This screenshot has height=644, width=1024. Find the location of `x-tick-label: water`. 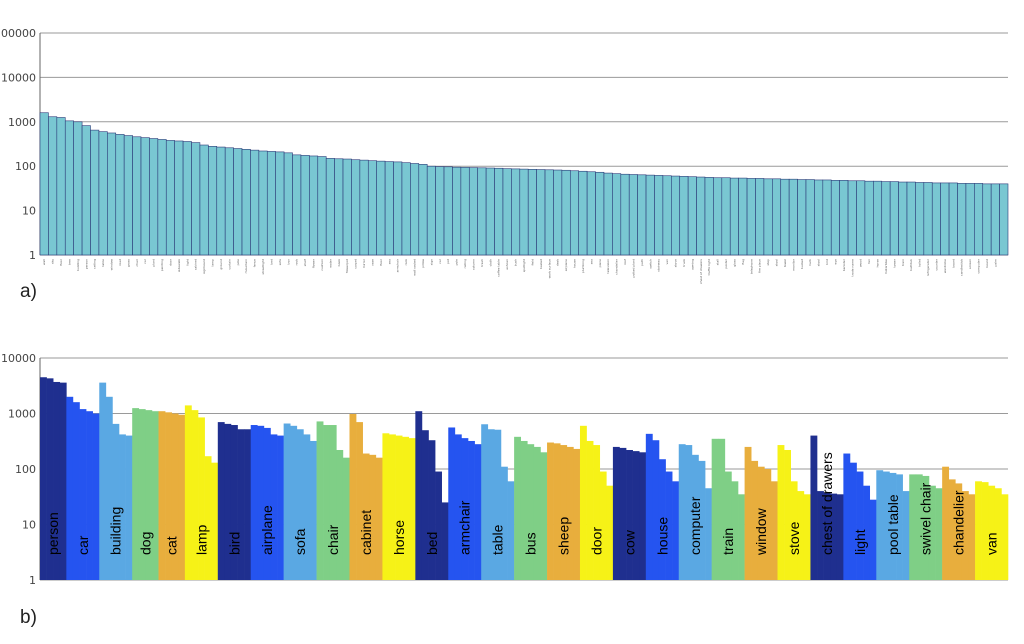

x-tick-label: water is located at coordinates (330, 262).